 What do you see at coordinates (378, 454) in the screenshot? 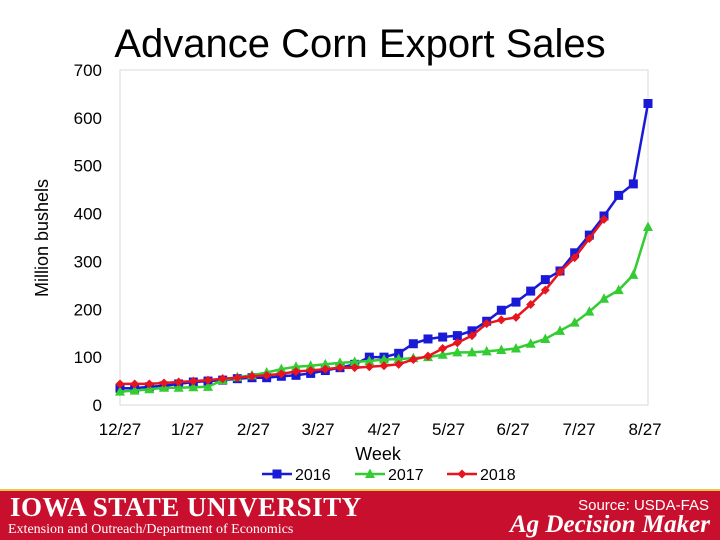
I see `x-axis-label: Week` at bounding box center [378, 454].